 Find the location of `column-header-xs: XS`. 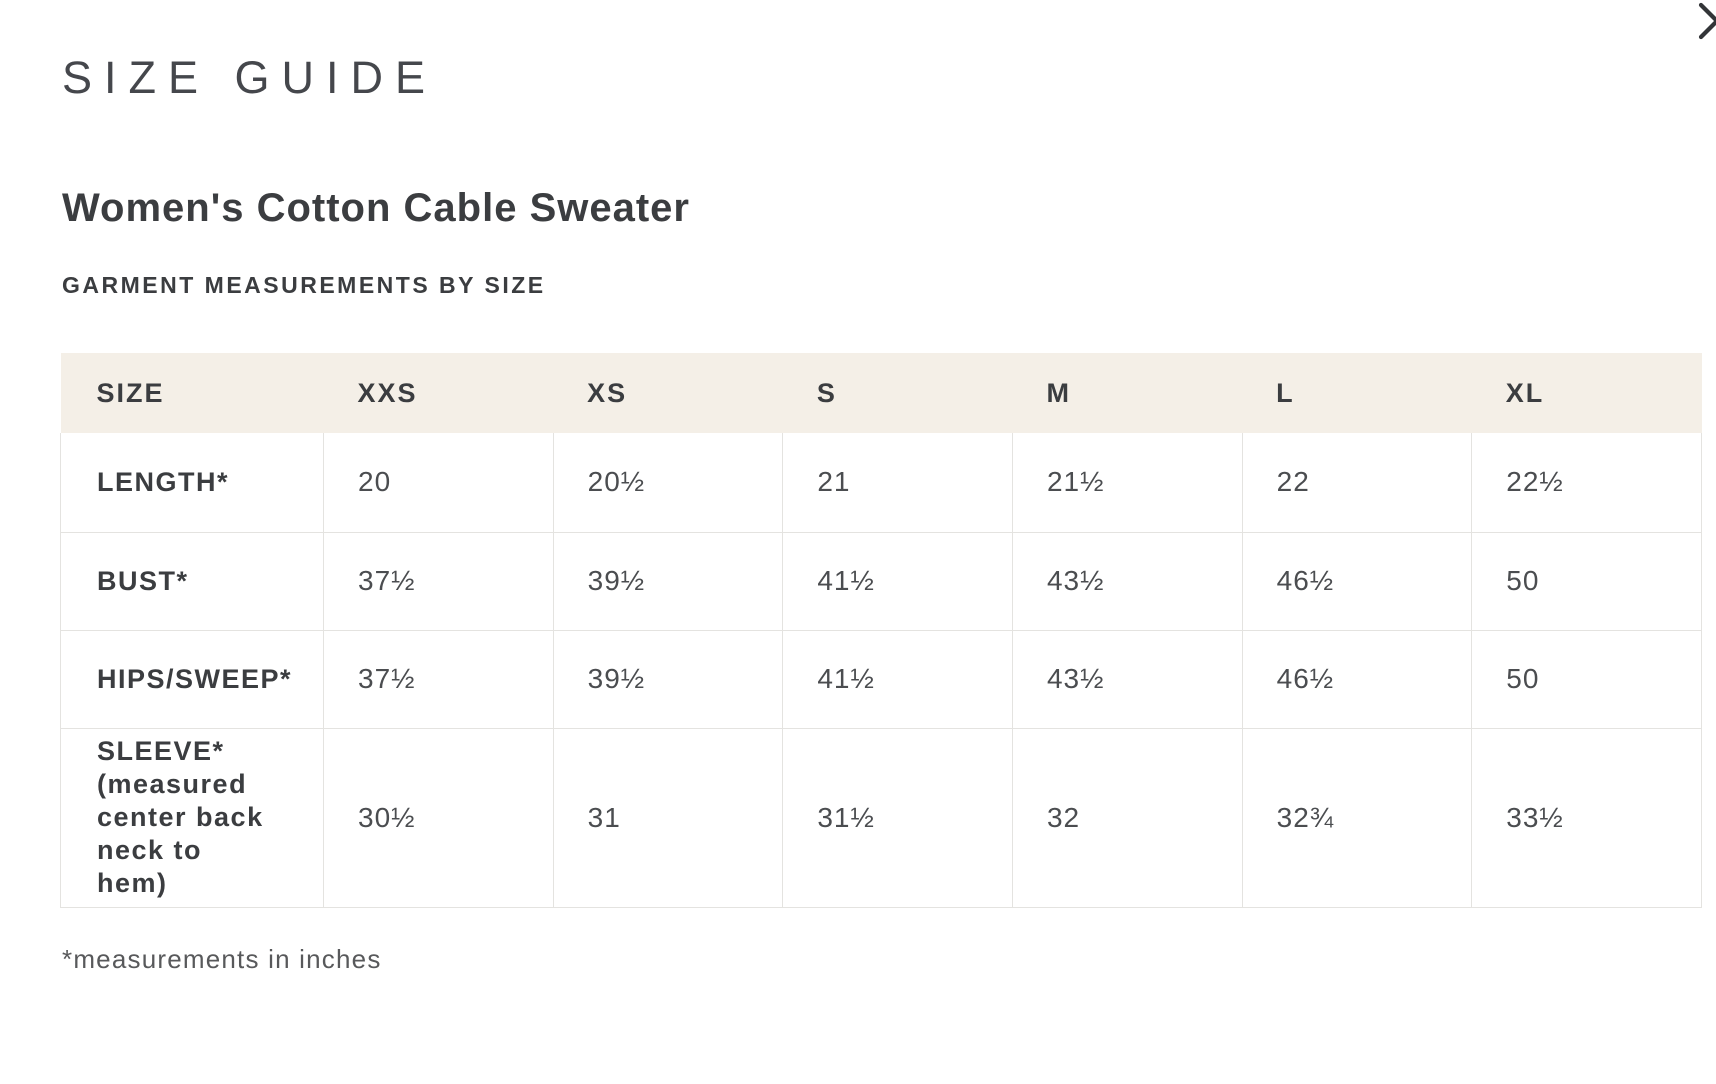

column-header-xs: XS is located at coordinates (668, 393).